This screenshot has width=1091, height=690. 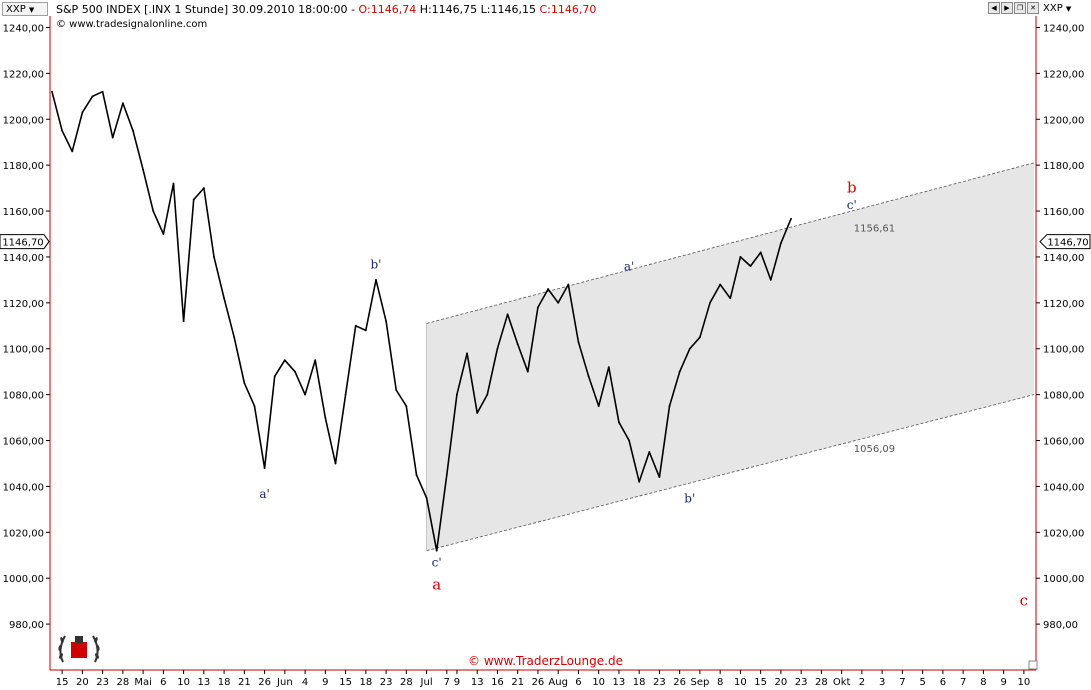 I want to click on y-tick-label-right: 1240,00, so click(x=1063, y=28).